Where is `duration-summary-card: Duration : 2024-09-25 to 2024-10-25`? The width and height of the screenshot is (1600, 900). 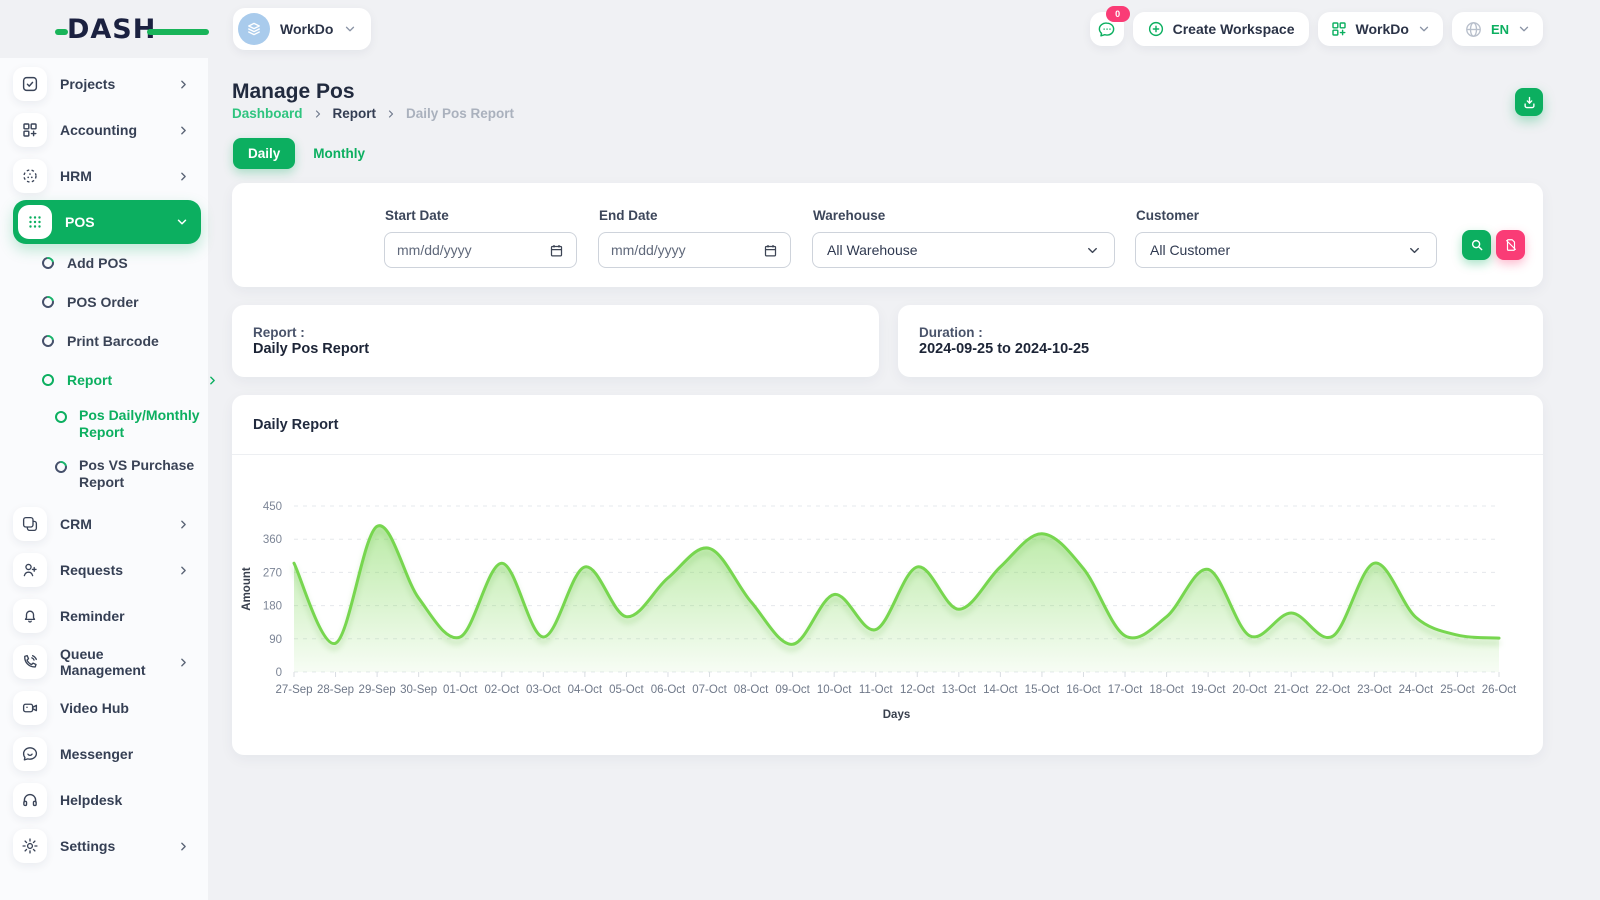 duration-summary-card: Duration : 2024-09-25 to 2024-10-25 is located at coordinates (1220, 341).